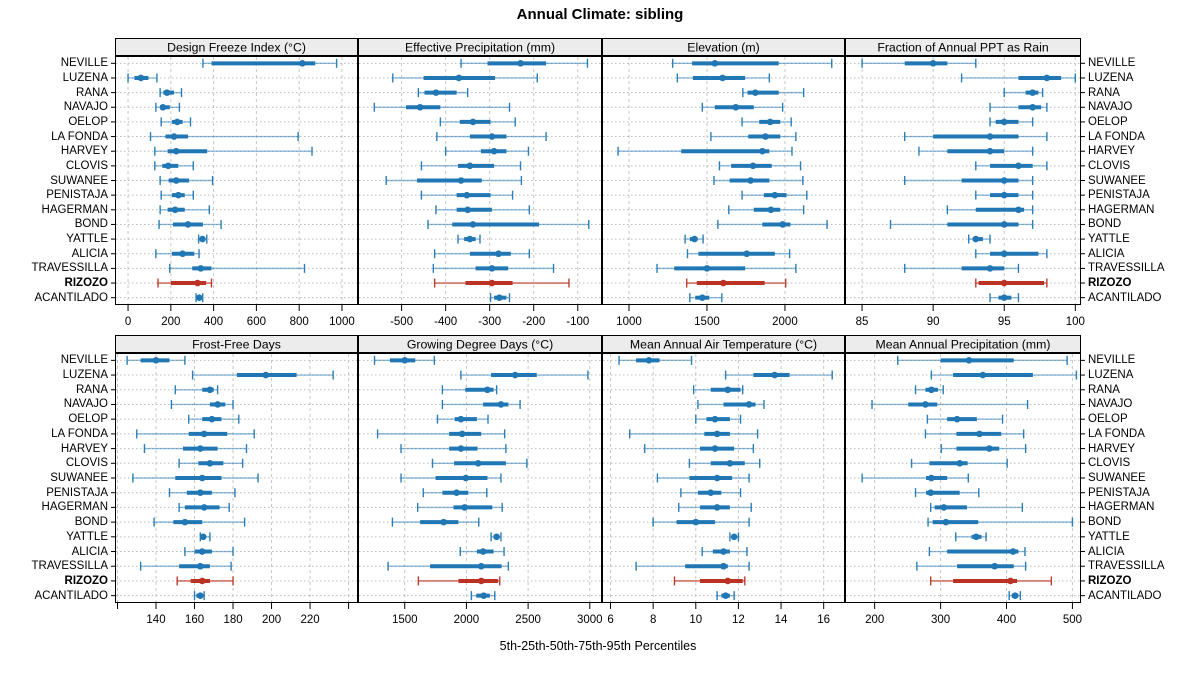 The width and height of the screenshot is (1200, 675). I want to click on panel-strip, so click(723, 47).